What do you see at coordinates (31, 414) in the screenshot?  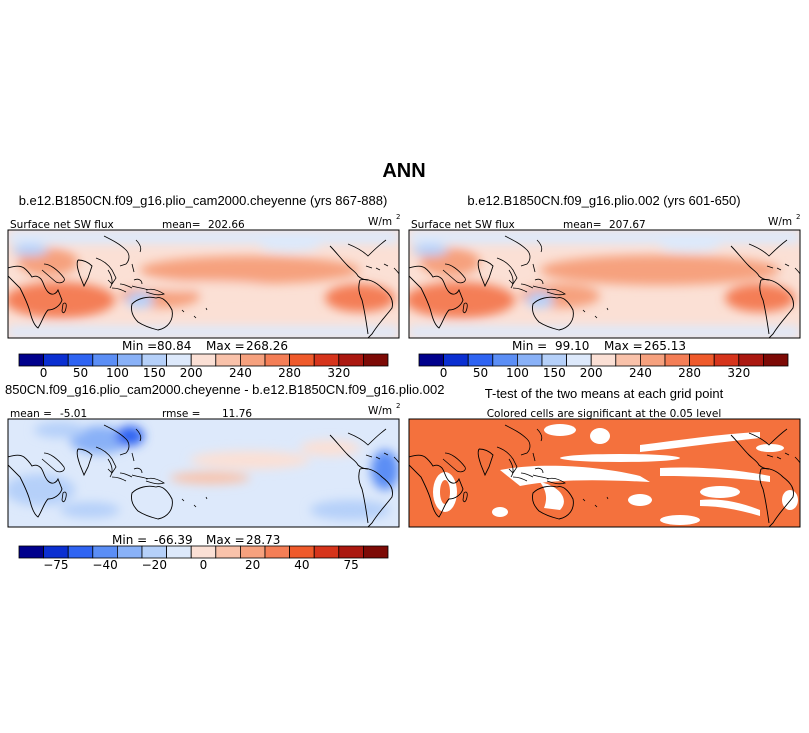 I see `panel-3-mean-label: mean =` at bounding box center [31, 414].